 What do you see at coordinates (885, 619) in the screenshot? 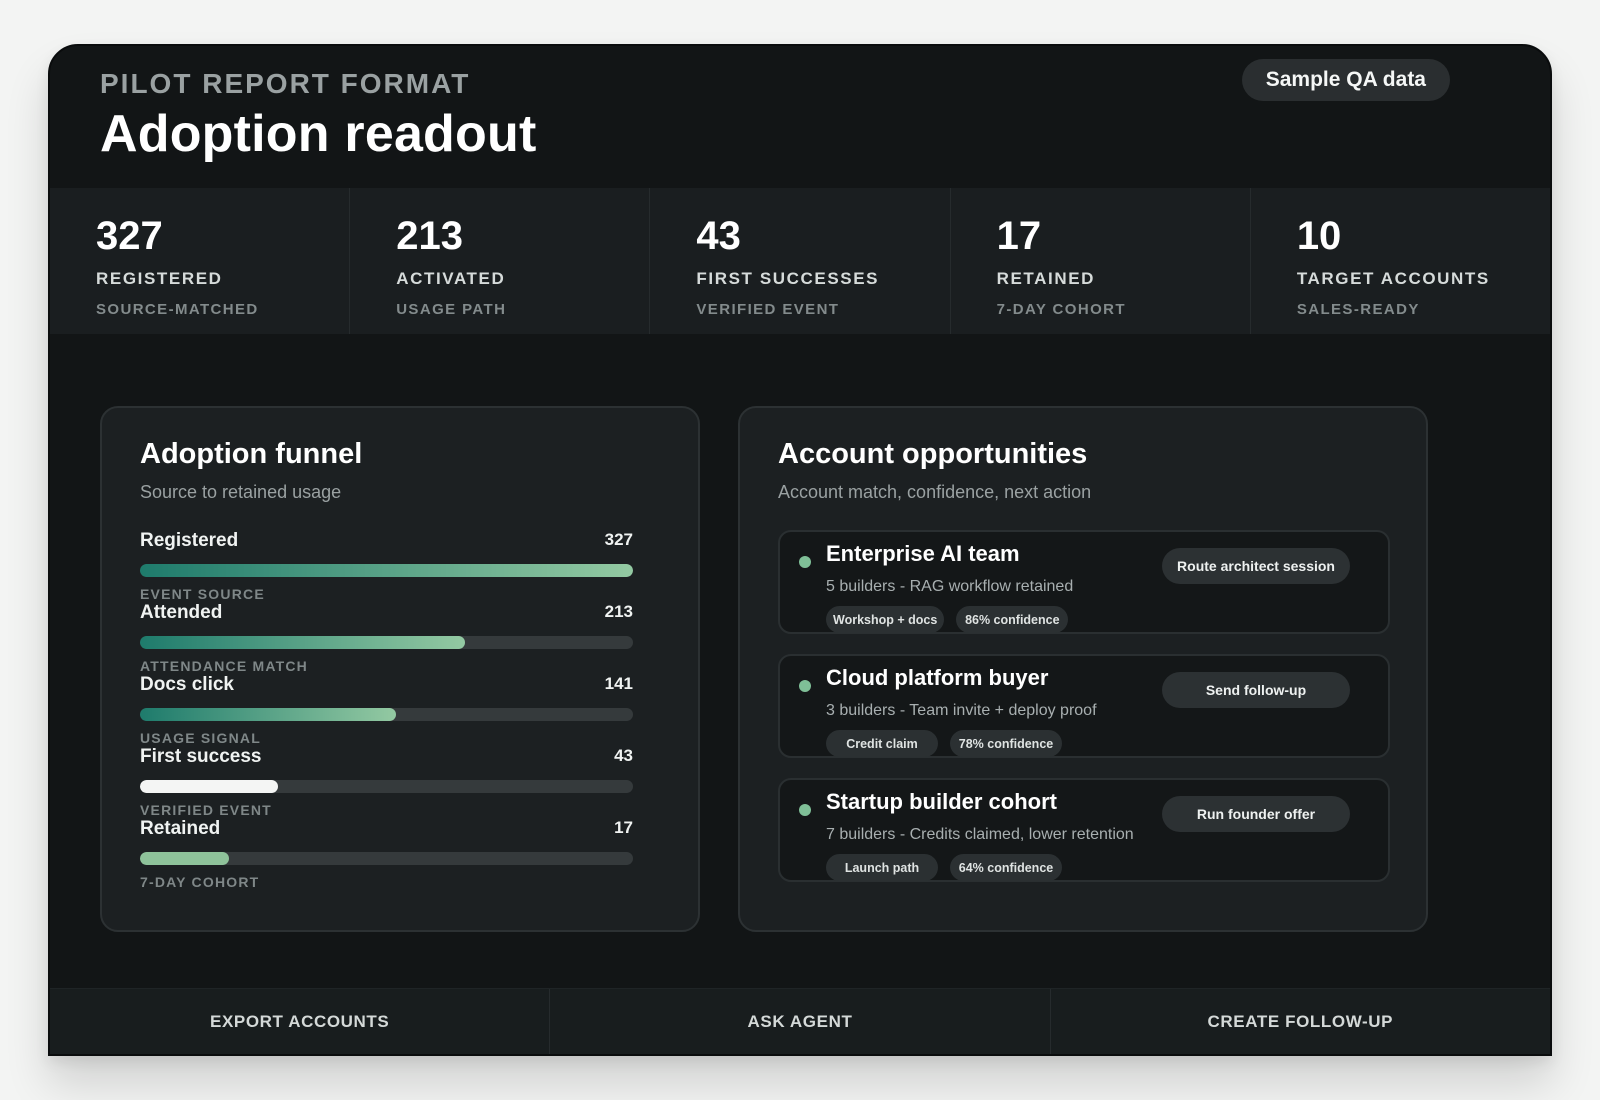
I see `account-tag: Workshop + docs` at bounding box center [885, 619].